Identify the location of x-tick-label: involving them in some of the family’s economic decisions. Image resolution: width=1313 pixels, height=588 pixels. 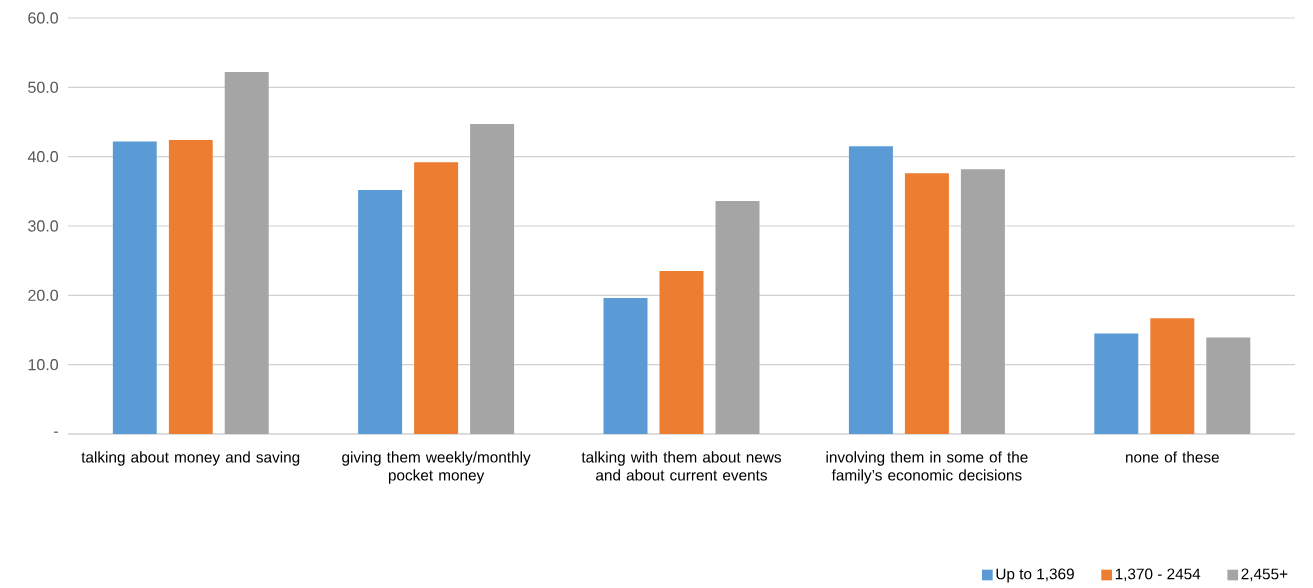
(927, 467).